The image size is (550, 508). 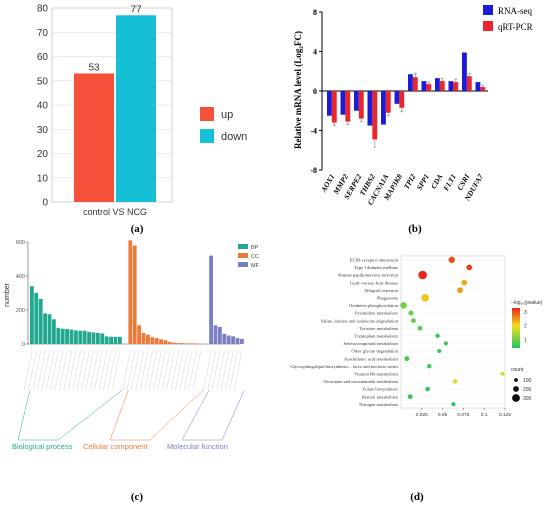 What do you see at coordinates (94, 137) in the screenshot?
I see `bar-up` at bounding box center [94, 137].